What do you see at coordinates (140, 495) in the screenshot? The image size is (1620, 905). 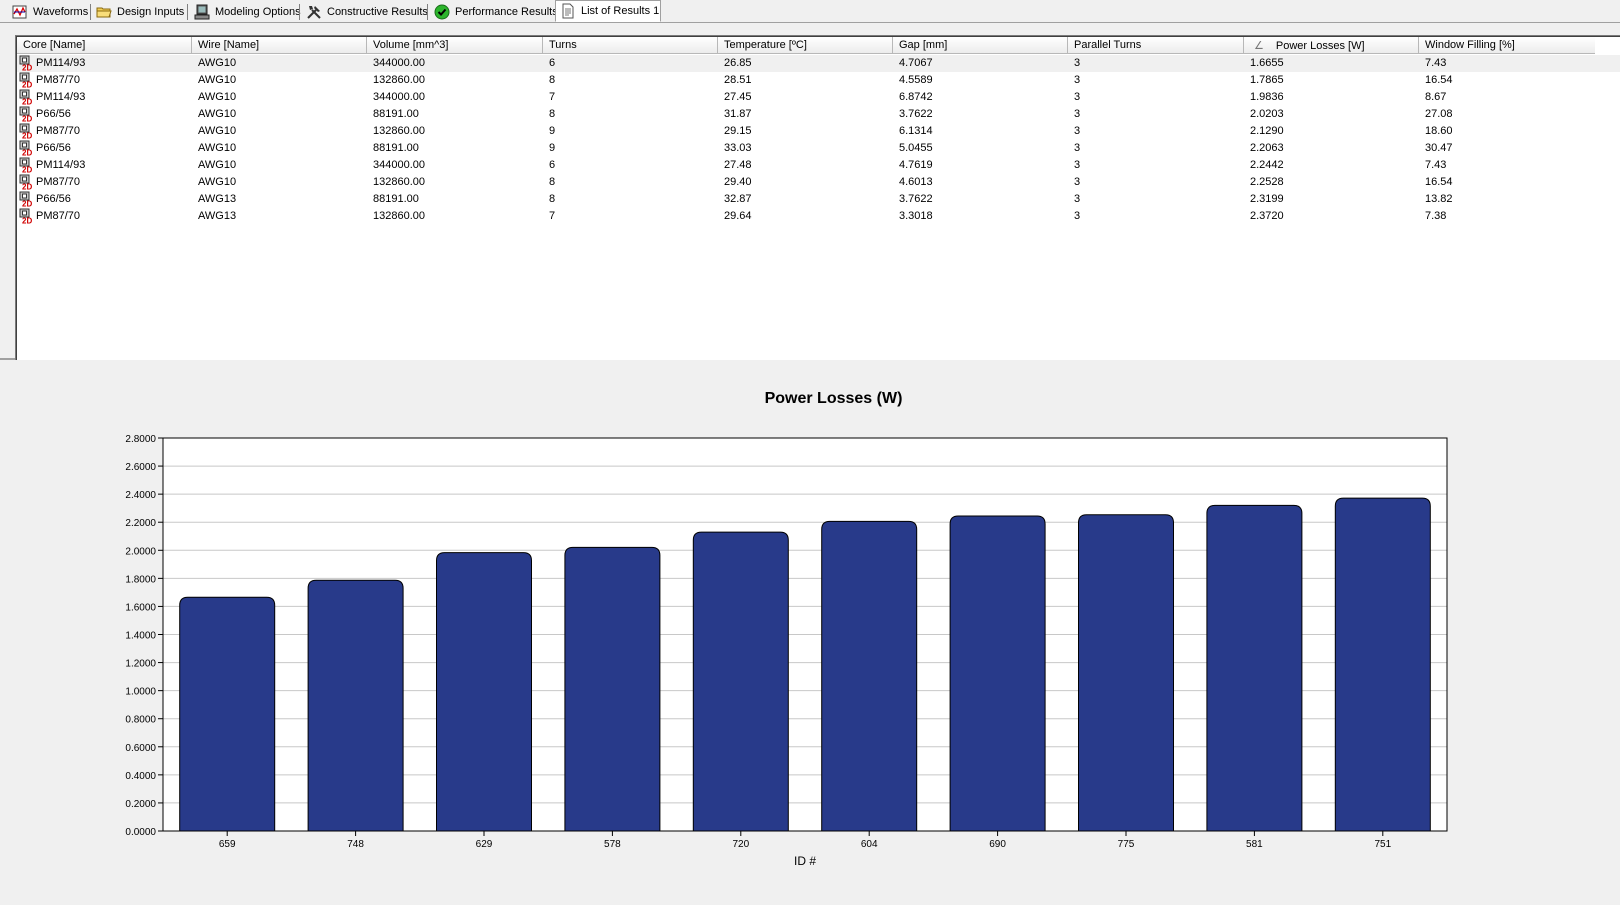 I see `y-tick-label: 2.4000` at bounding box center [140, 495].